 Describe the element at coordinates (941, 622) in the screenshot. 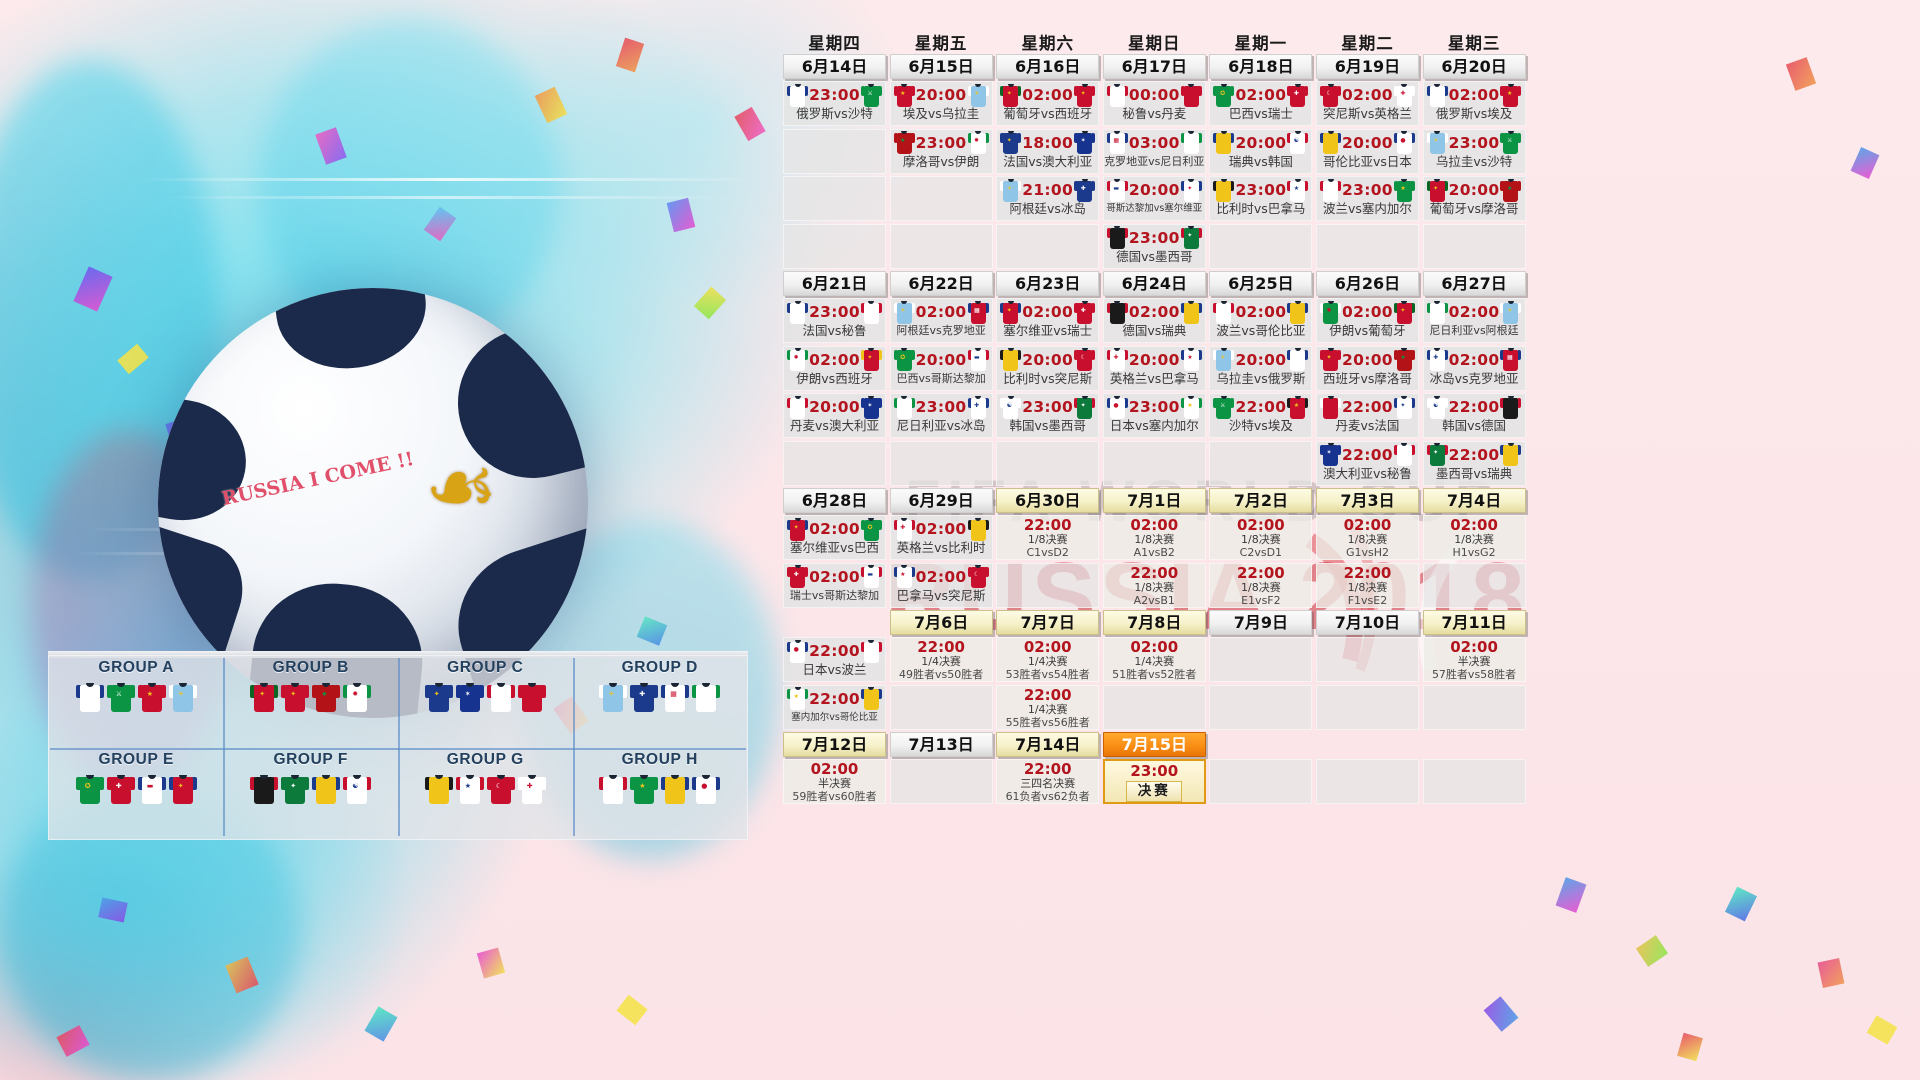

I see `block2b-date-cell-1: 7月6日` at that location.